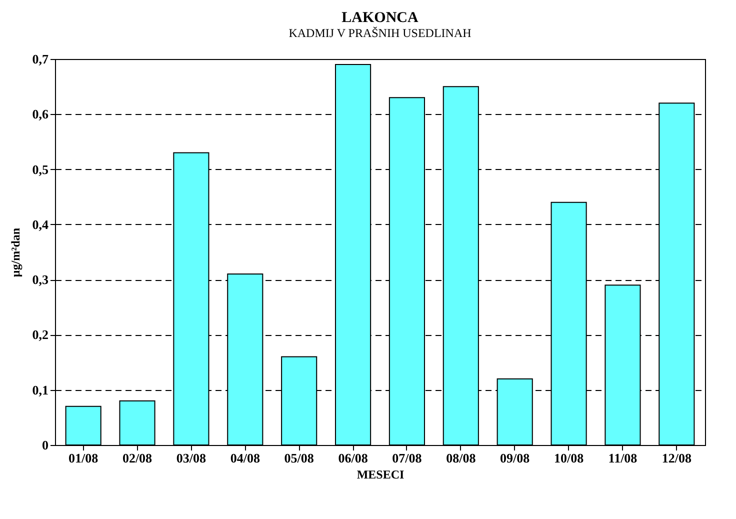  Describe the element at coordinates (380, 475) in the screenshot. I see `x-axis-title: MESECI` at that location.